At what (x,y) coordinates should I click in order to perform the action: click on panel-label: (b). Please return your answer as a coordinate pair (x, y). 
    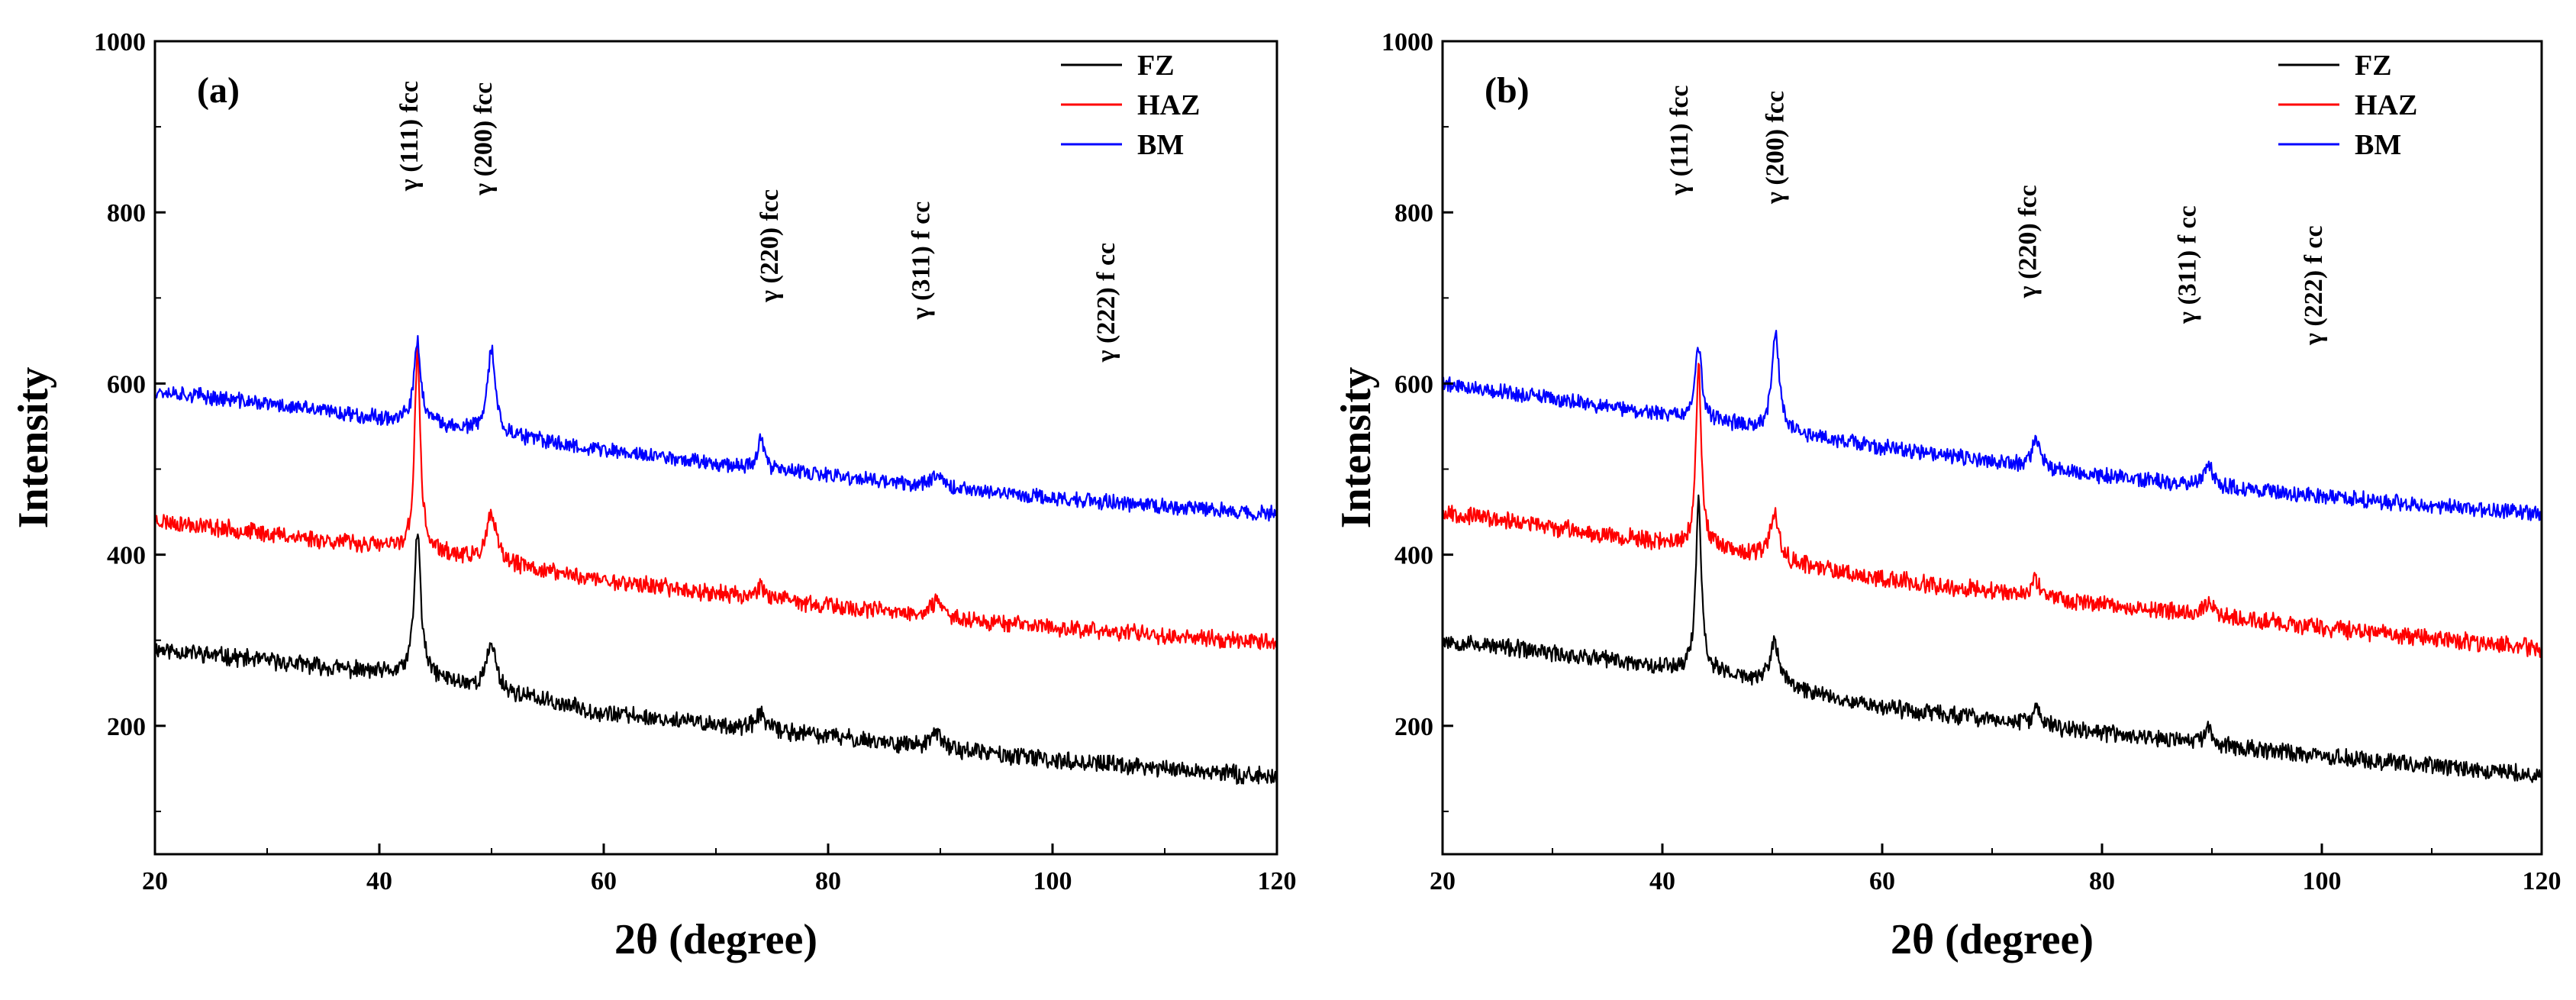
    Looking at the image, I should click on (1507, 91).